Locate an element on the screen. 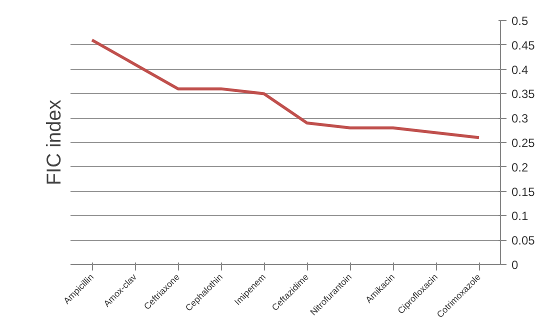 The width and height of the screenshot is (546, 332). y-tick-label: 0.45 is located at coordinates (524, 45).